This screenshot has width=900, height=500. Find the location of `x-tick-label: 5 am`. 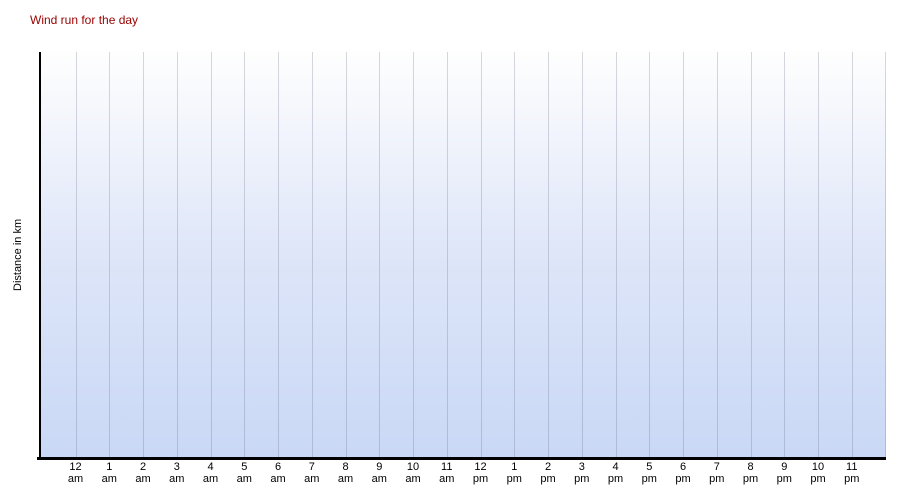

x-tick-label: 5 am is located at coordinates (244, 473).